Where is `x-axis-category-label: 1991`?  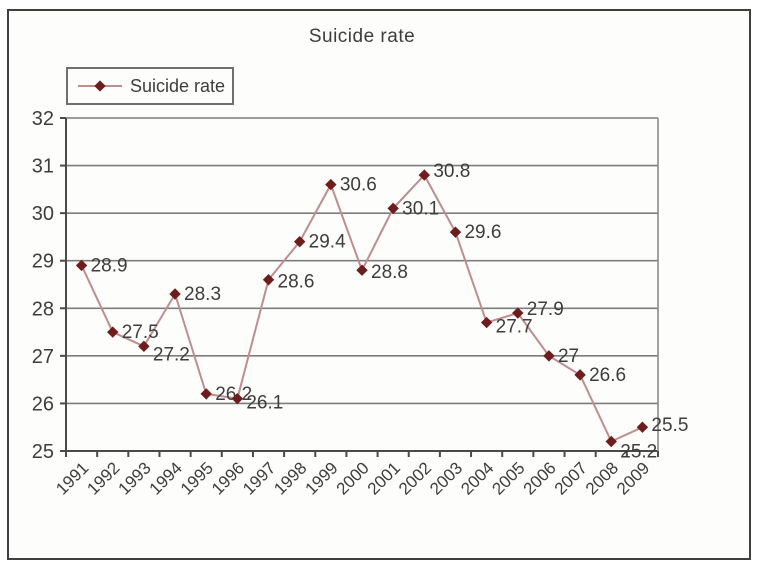
x-axis-category-label: 1991 is located at coordinates (72, 478).